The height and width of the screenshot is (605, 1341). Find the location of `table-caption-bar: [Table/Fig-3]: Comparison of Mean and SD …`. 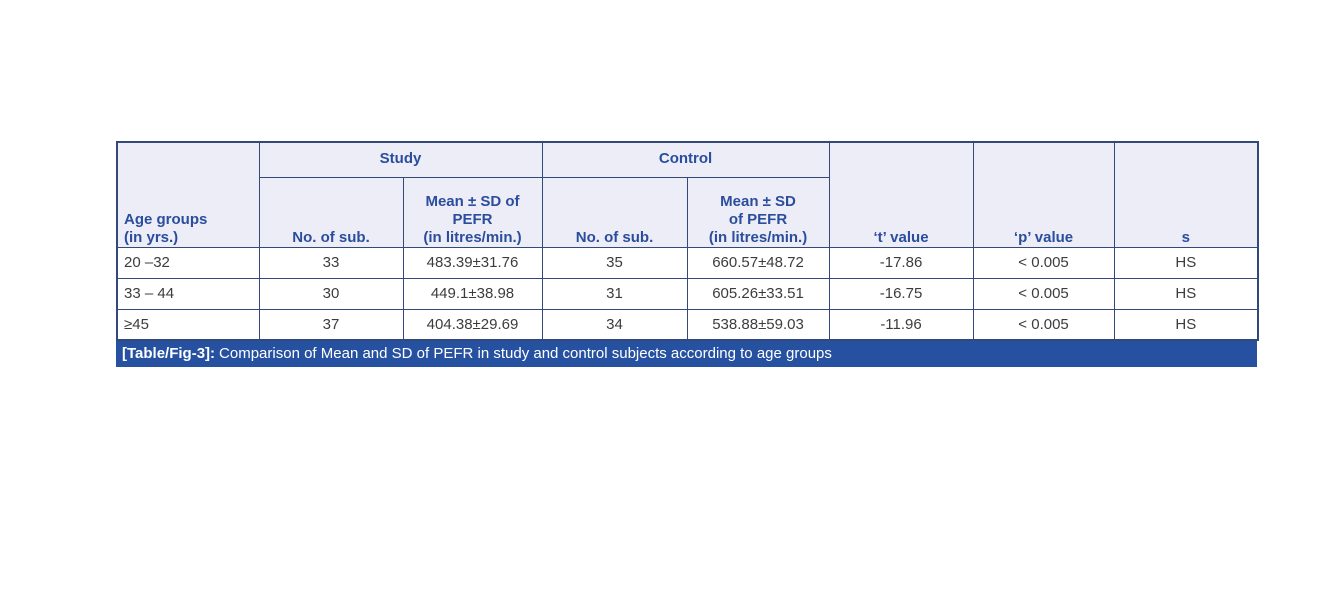

table-caption-bar: [Table/Fig-3]: Comparison of Mean and SD … is located at coordinates (686, 354).